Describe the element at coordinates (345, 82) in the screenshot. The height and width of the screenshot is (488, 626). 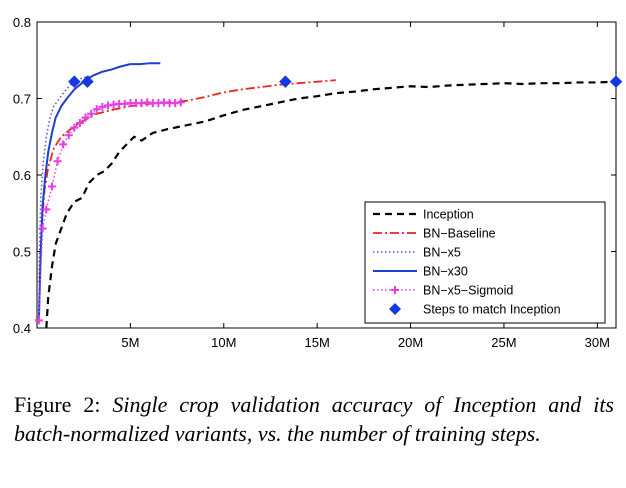
I see `markers-layer` at that location.